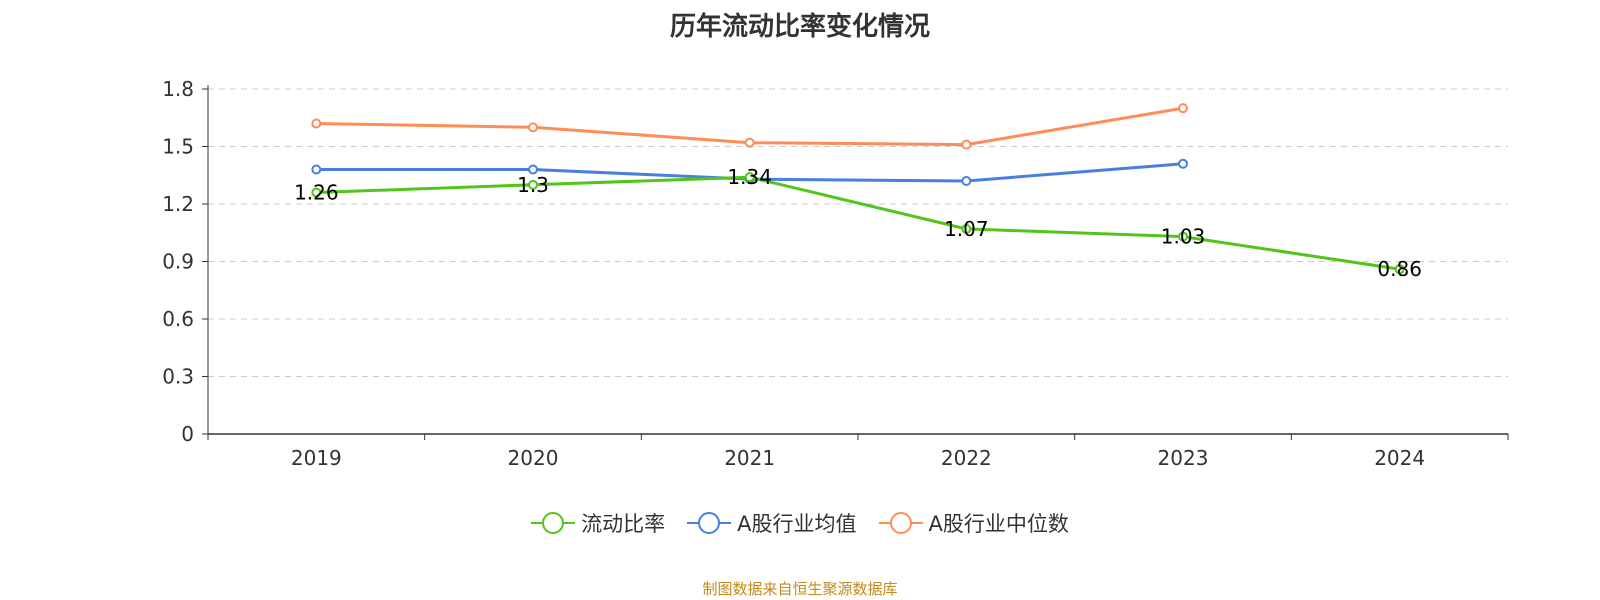 This screenshot has height=600, width=1600. I want to click on data-label: 1.03, so click(1183, 237).